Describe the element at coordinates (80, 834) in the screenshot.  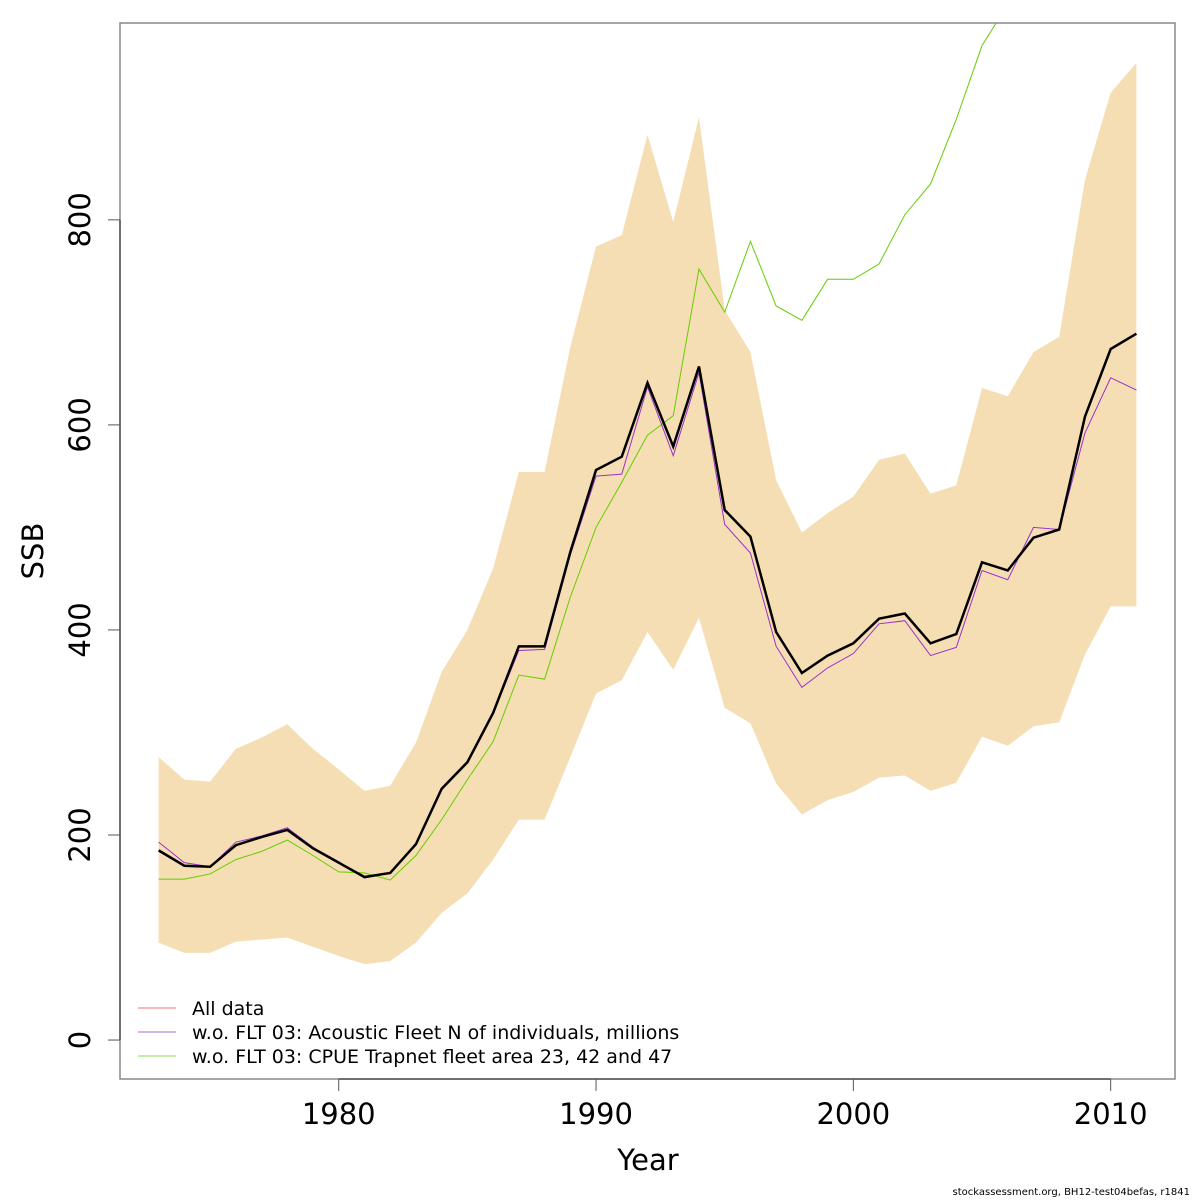
I see `y-tick-label: 200` at that location.